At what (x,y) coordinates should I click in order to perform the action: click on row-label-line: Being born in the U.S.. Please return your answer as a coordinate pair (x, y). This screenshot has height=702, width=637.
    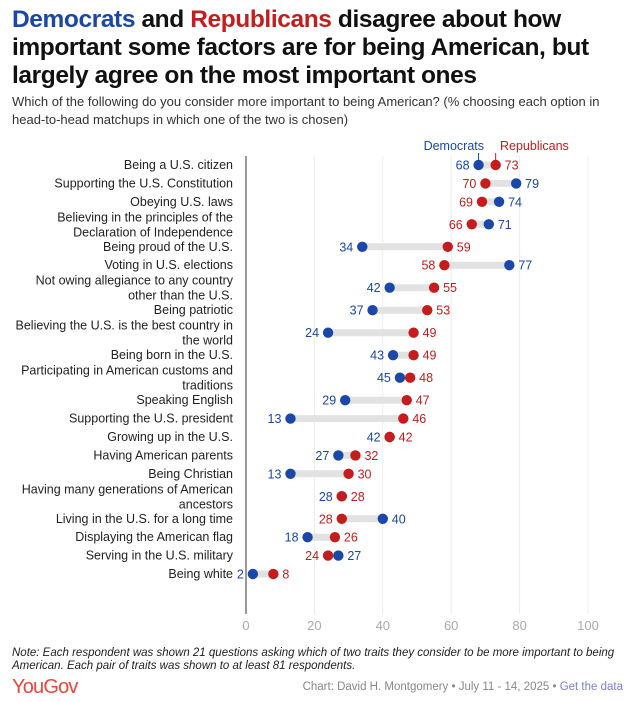
    Looking at the image, I should click on (172, 355).